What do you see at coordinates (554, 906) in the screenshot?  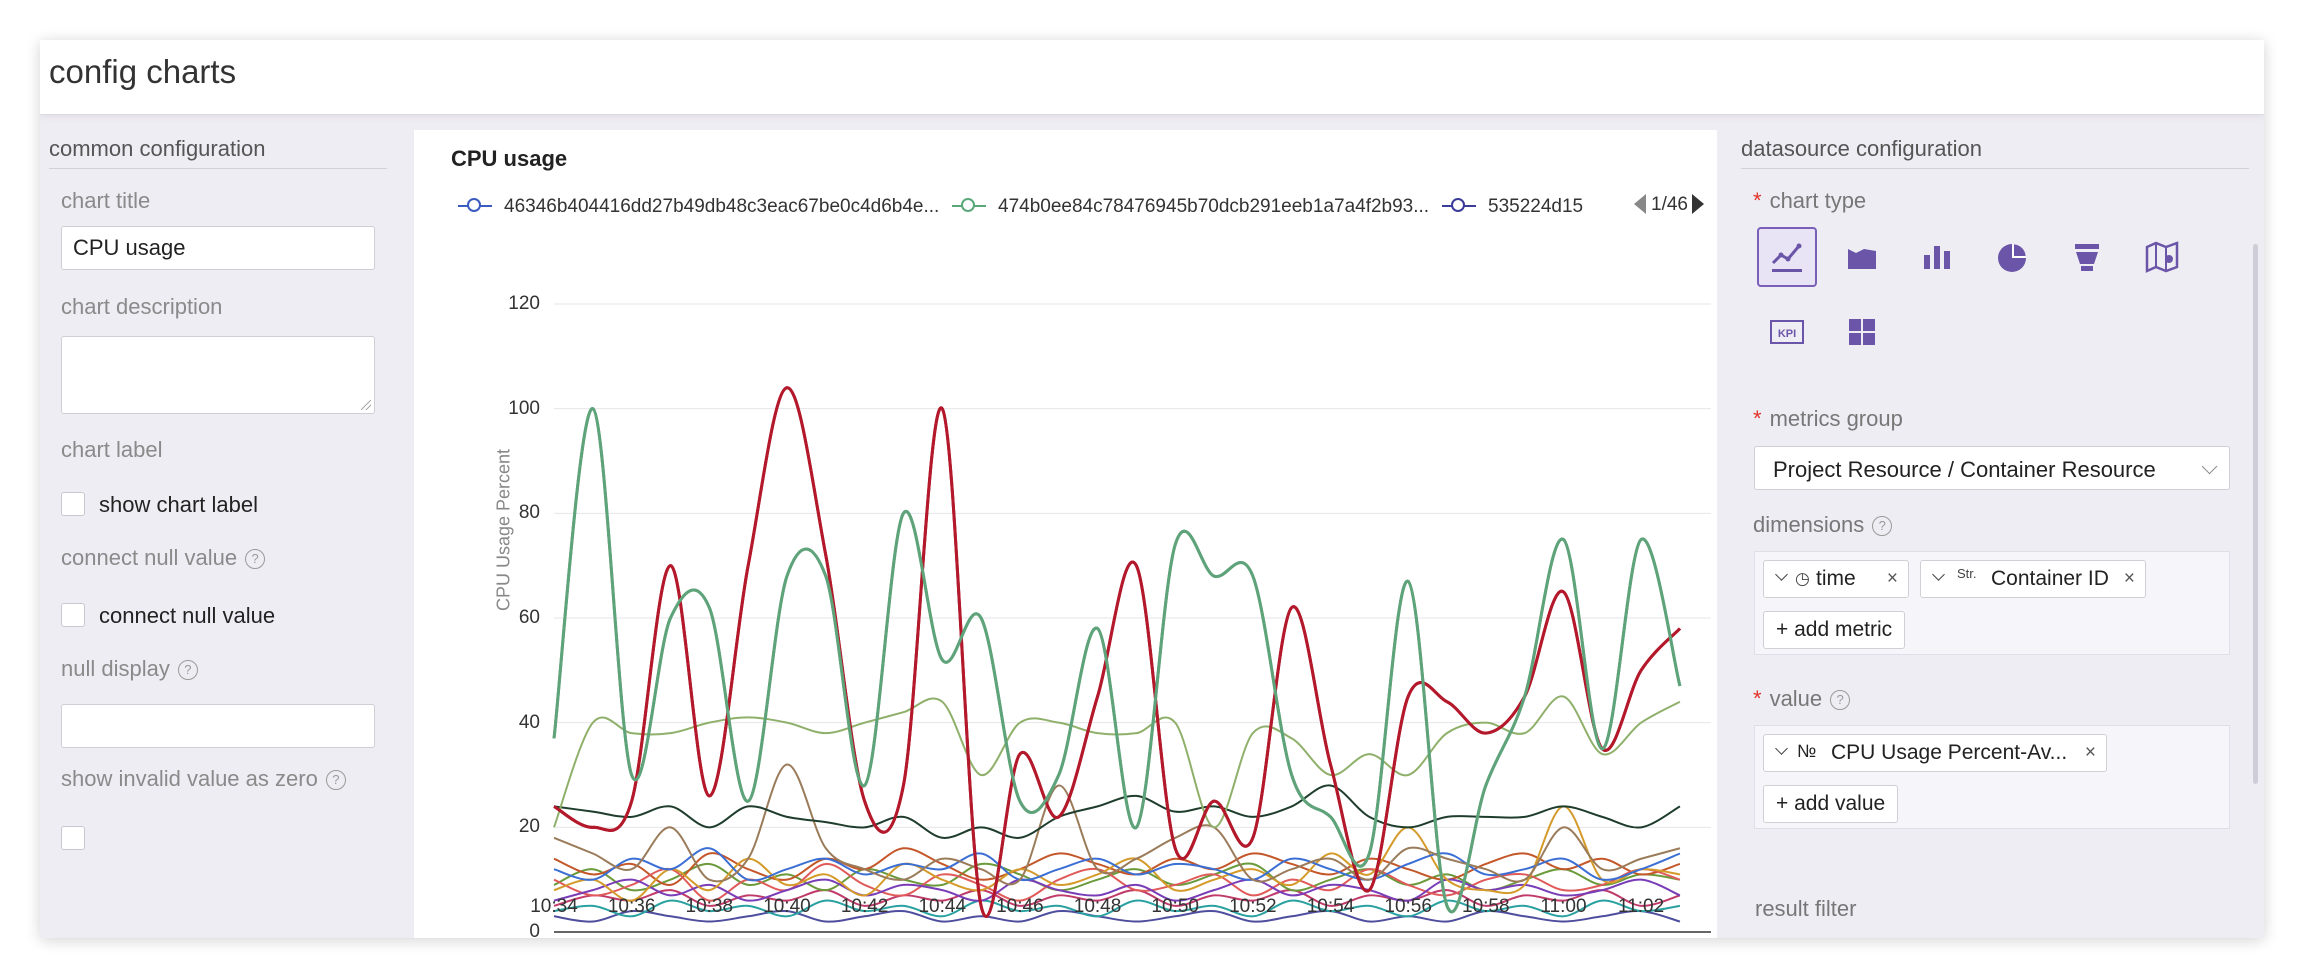 I see `x-tick-label: 10:34` at bounding box center [554, 906].